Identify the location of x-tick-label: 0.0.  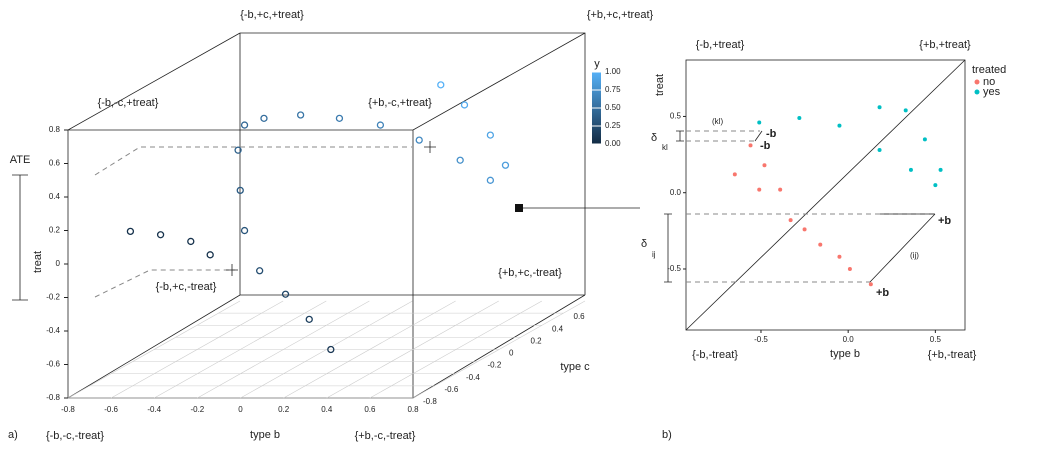
(849, 339).